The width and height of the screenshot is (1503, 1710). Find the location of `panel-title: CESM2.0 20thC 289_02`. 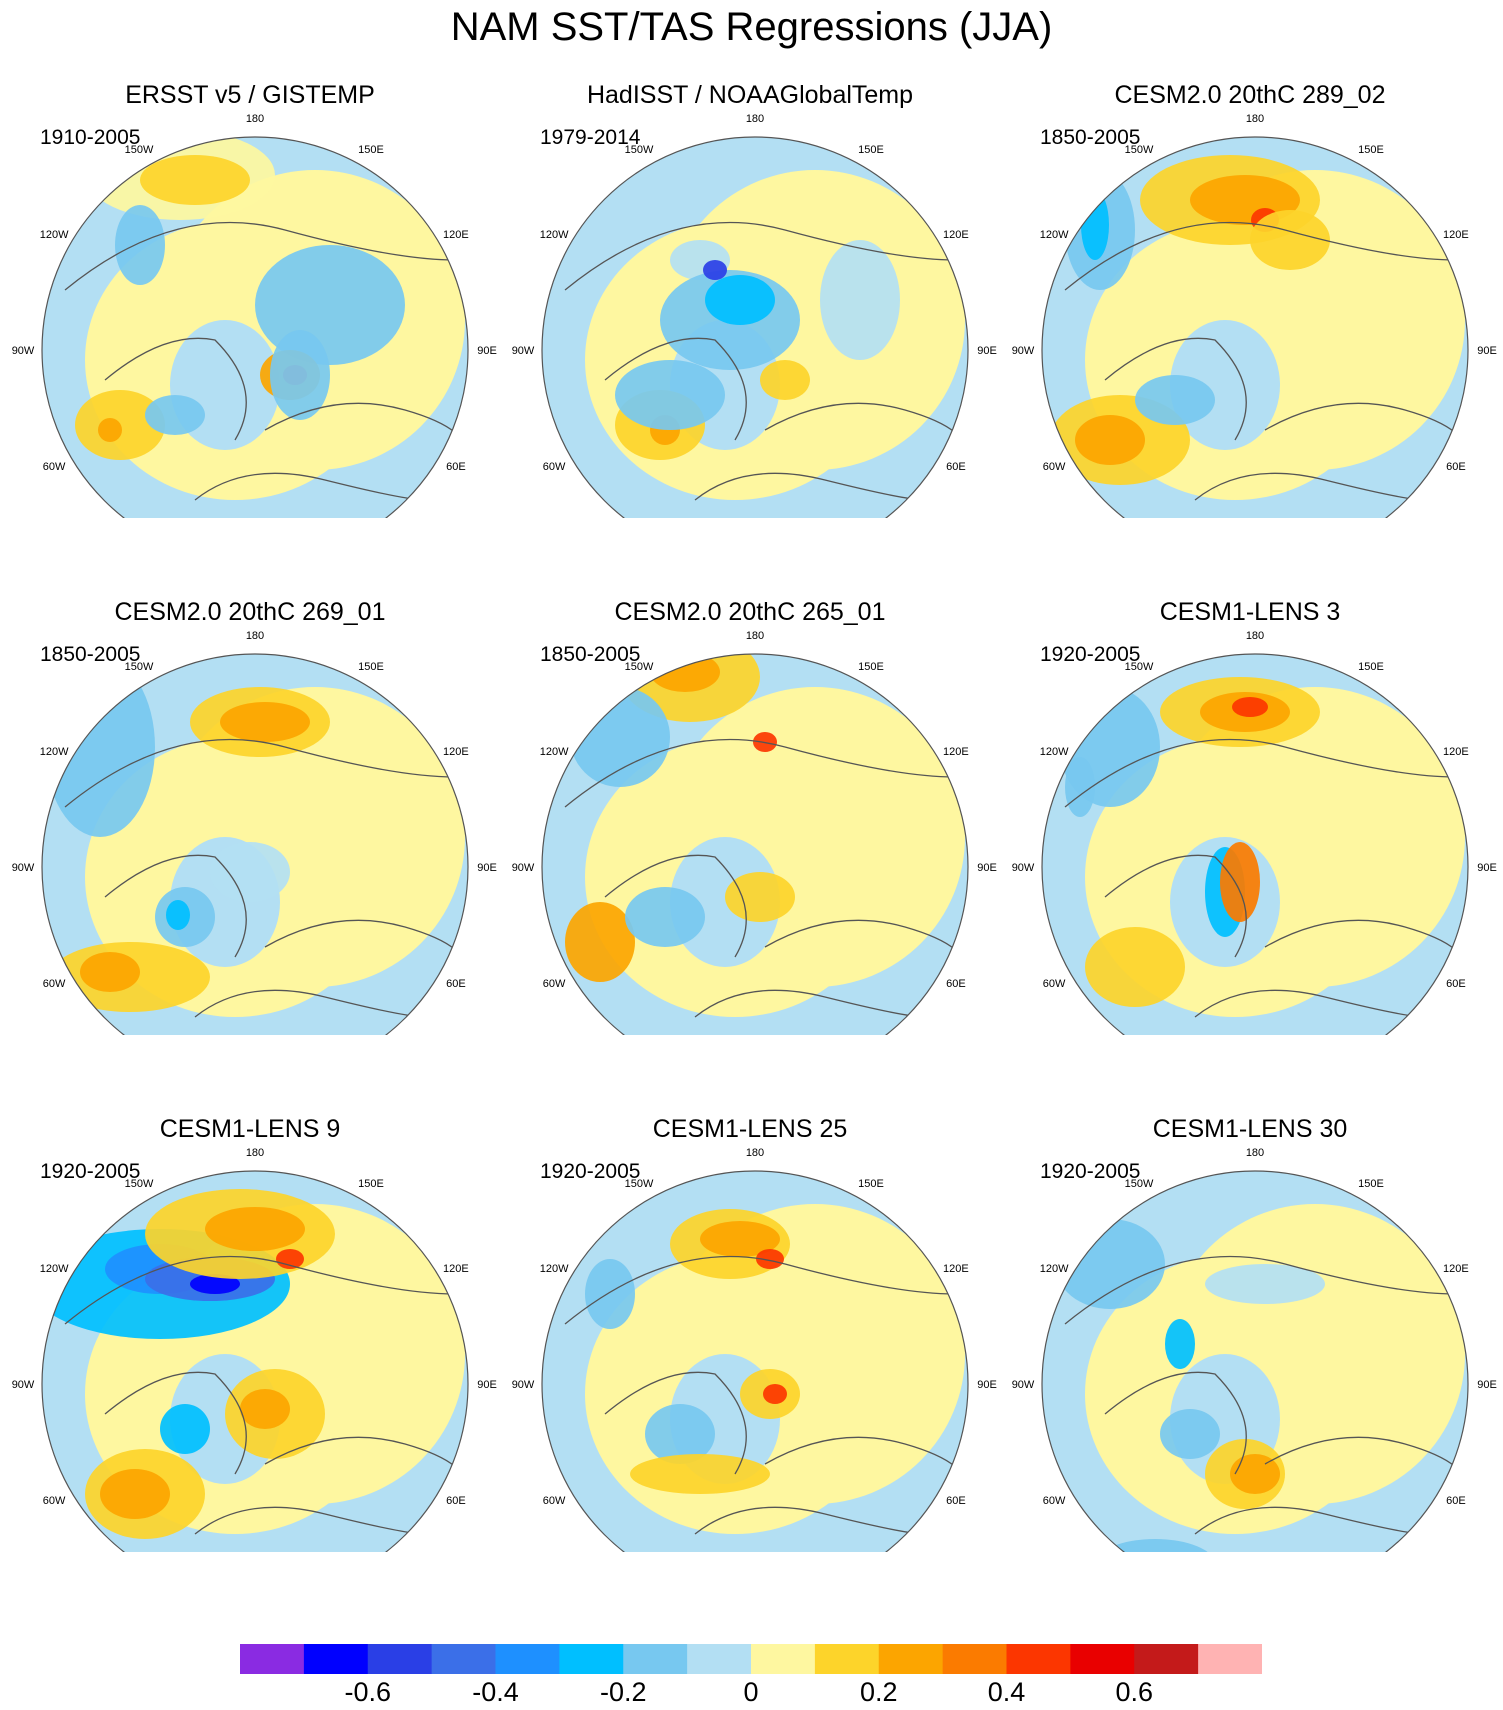

panel-title: CESM2.0 20thC 289_02 is located at coordinates (1250, 95).